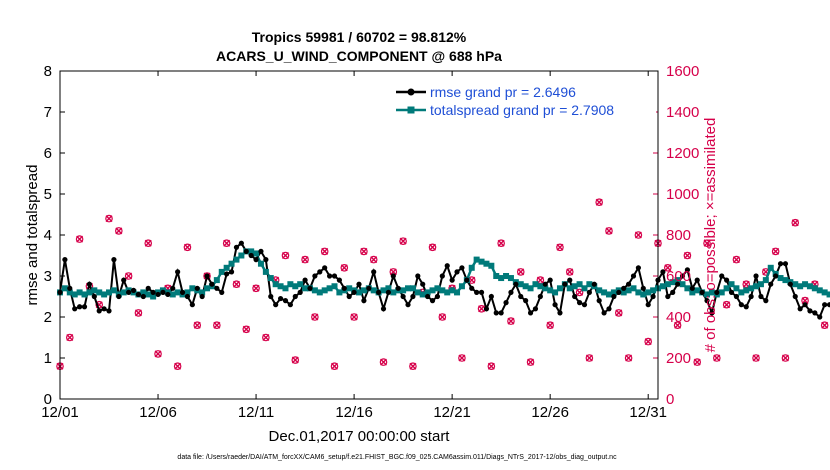  Describe the element at coordinates (359, 56) in the screenshot. I see `chart-title-line2: ACARS_U_WIND_COMPONENT @ 688 hPa` at that location.